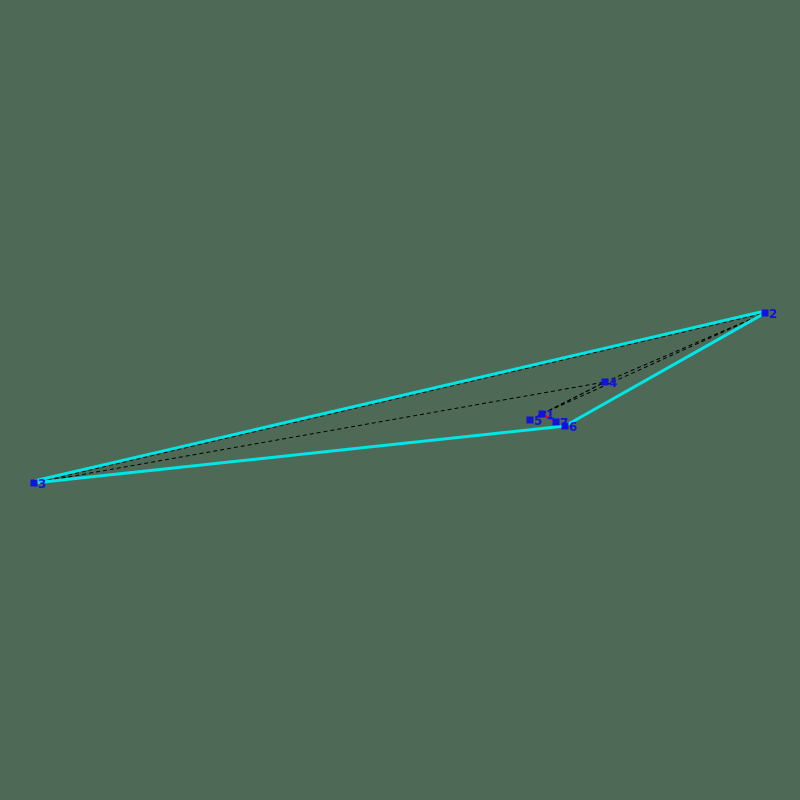  What do you see at coordinates (613, 383) in the screenshot?
I see `graph-node-label-4: 4` at bounding box center [613, 383].